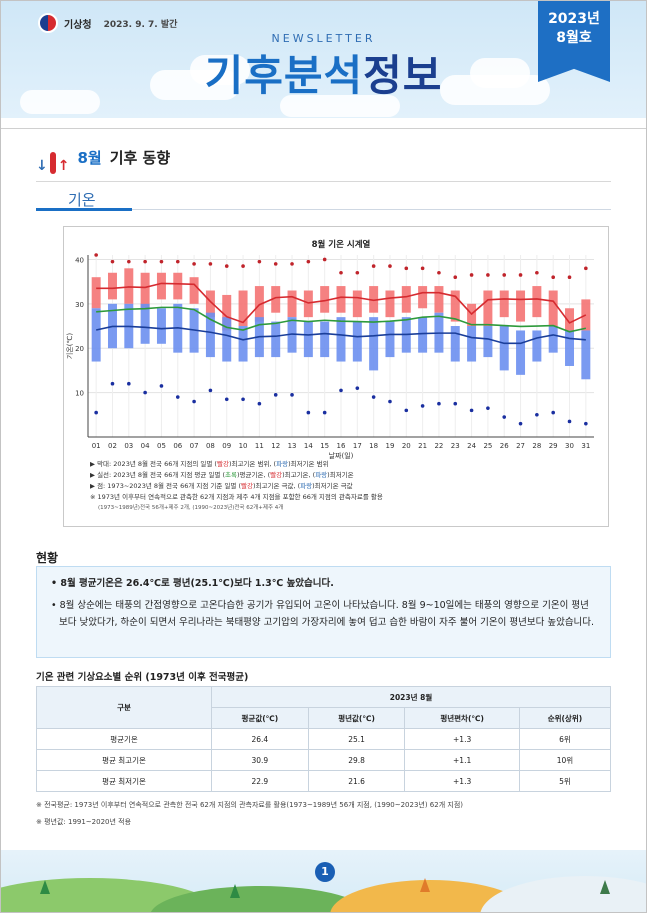  Describe the element at coordinates (323, 38) in the screenshot. I see `newsletter-label: NEWSLETTER` at that location.